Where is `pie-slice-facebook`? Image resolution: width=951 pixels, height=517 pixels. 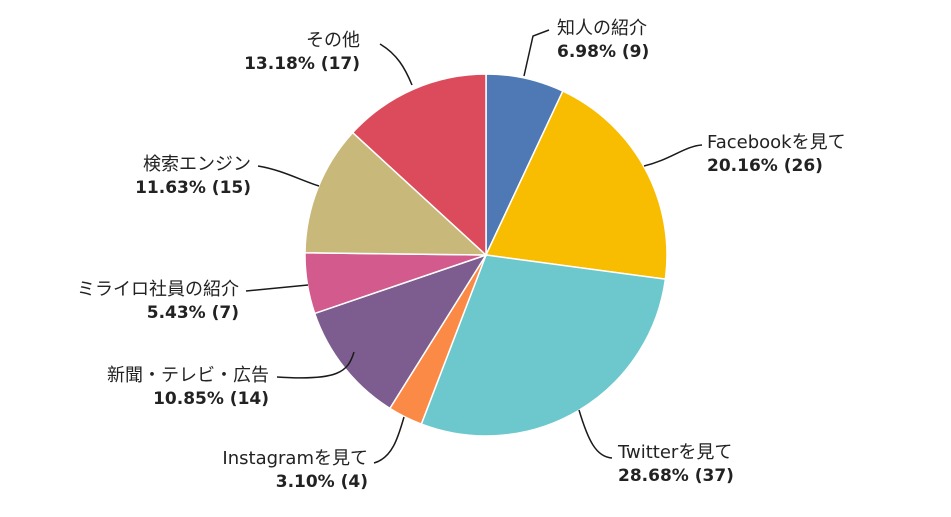
pie-slice-facebook is located at coordinates (576, 185).